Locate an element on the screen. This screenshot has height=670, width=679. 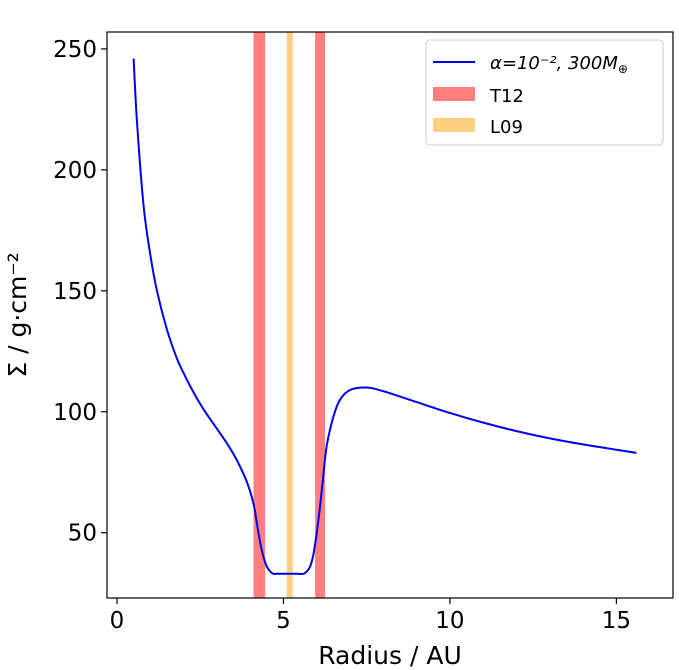
x-tick-label: 5 is located at coordinates (283, 621).